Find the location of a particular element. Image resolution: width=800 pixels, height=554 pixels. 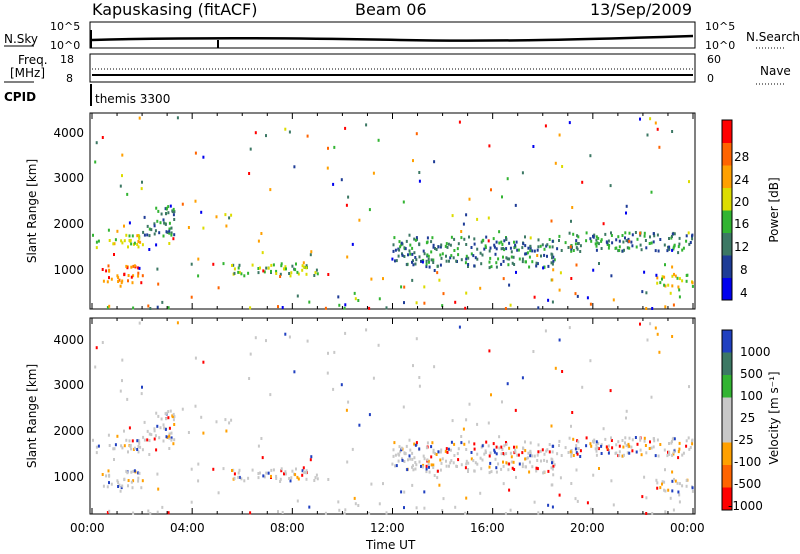

velocity-ytick-3000: 3000 is located at coordinates (68, 385).